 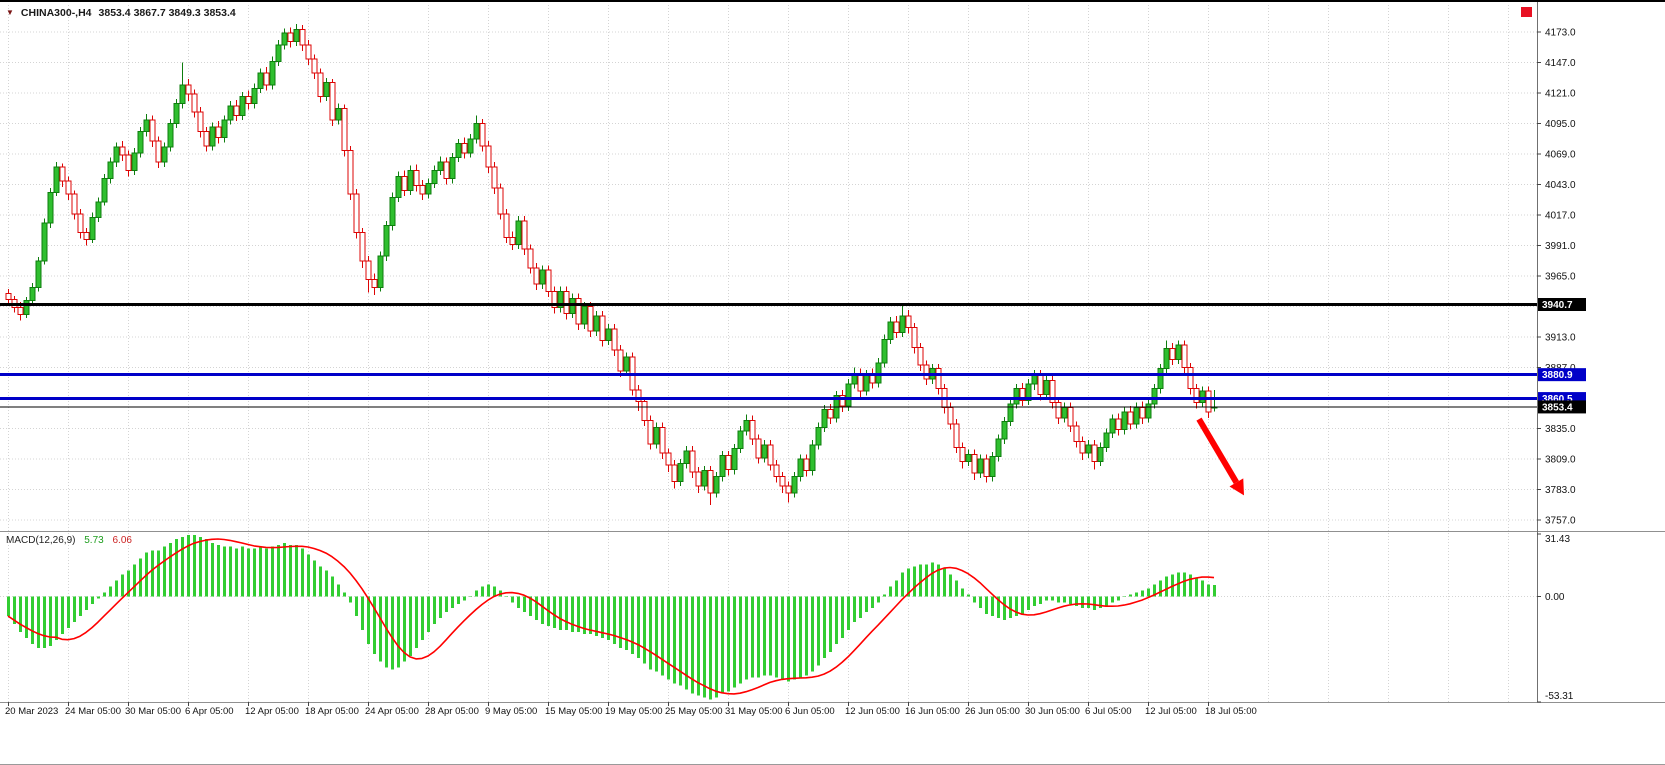 I want to click on time-label: 12 Apr 05:00, so click(x=272, y=711).